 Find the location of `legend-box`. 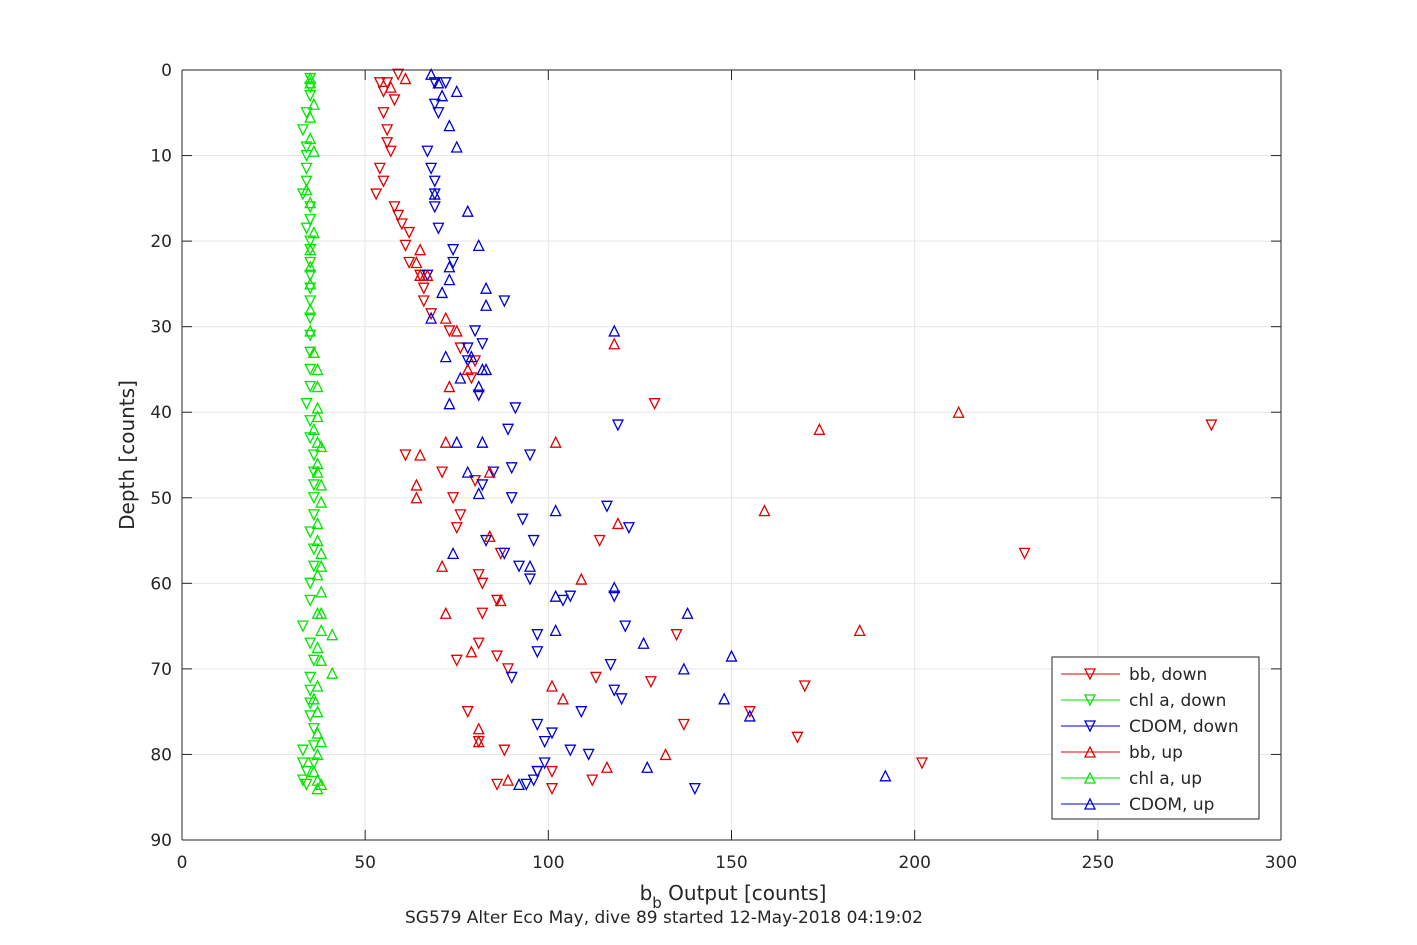

legend-box is located at coordinates (1155, 738).